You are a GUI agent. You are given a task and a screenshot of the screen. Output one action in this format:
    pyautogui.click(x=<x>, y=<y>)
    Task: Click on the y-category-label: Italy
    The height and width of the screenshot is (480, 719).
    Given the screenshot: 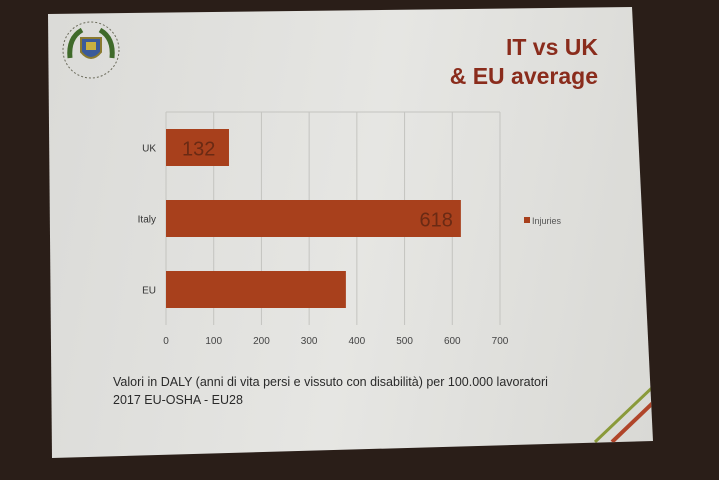 What is the action you would take?
    pyautogui.click(x=147, y=220)
    